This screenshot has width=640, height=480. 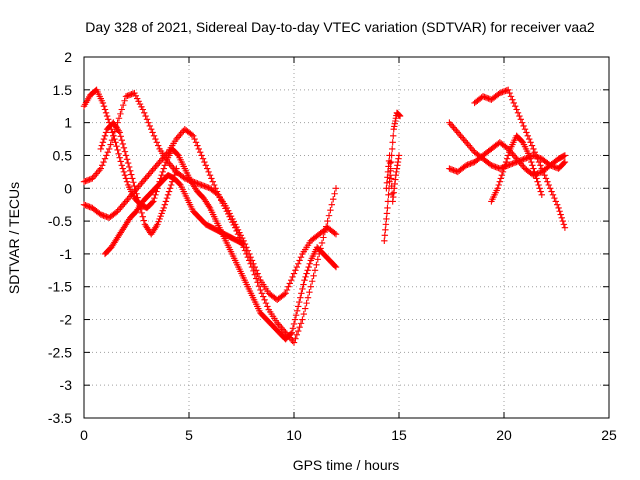 What do you see at coordinates (84, 435) in the screenshot?
I see `x-tick-label: 0` at bounding box center [84, 435].